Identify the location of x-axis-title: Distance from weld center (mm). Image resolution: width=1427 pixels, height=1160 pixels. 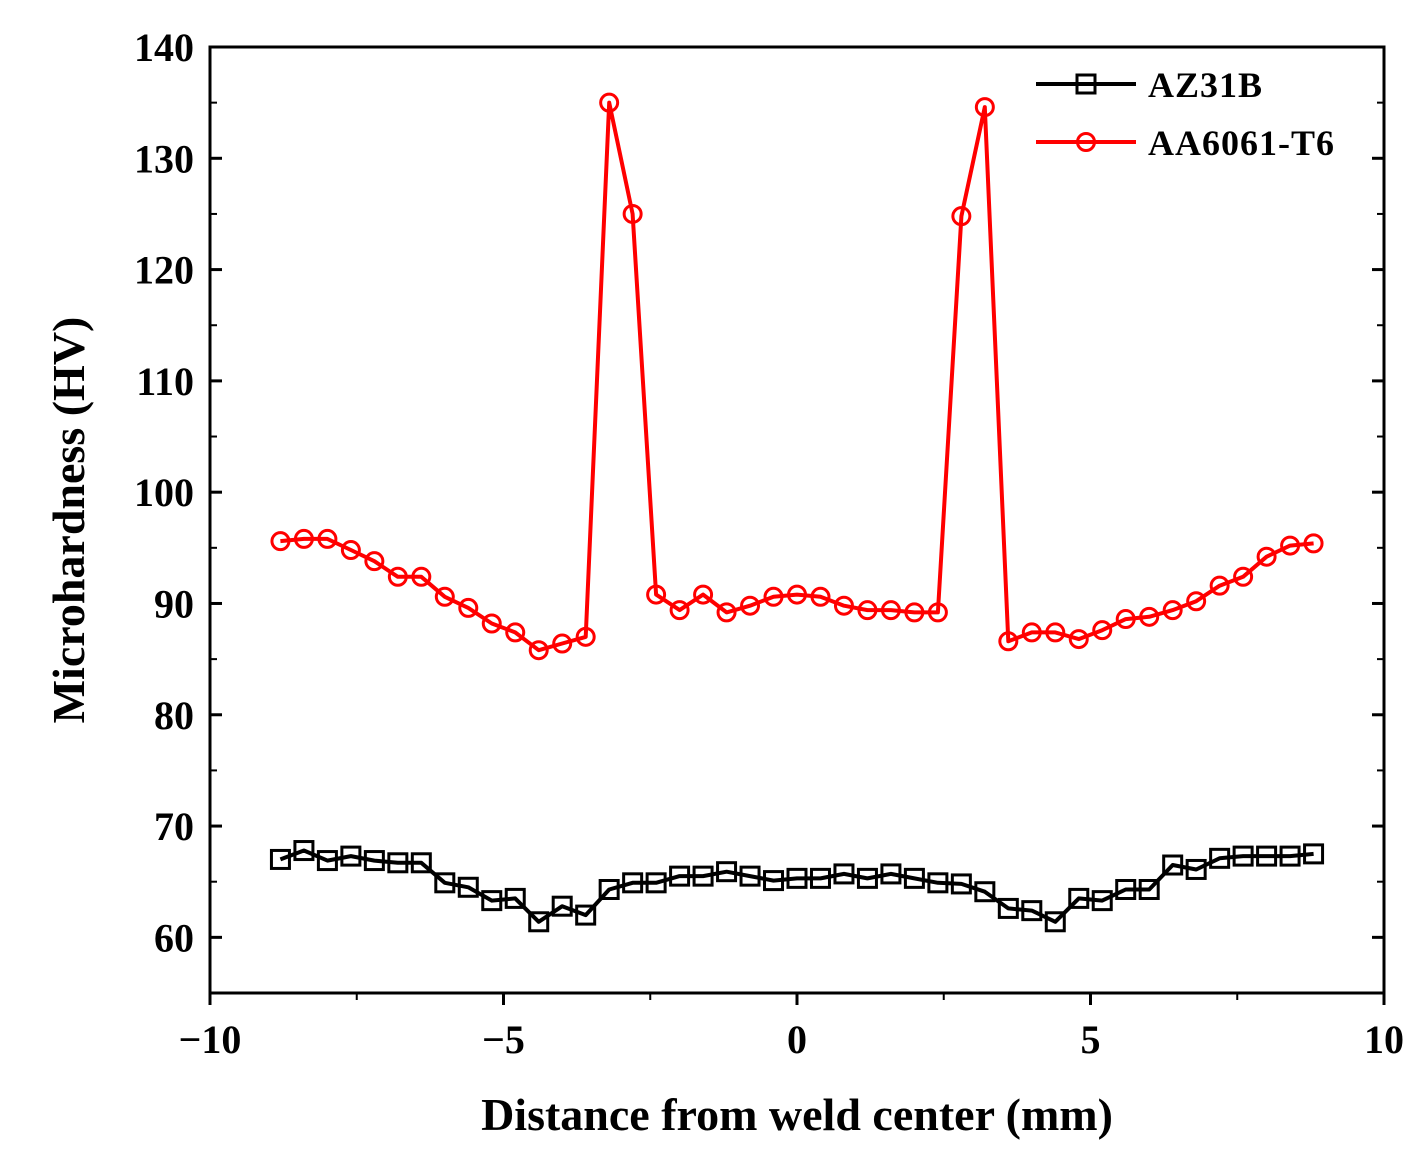
(797, 1114).